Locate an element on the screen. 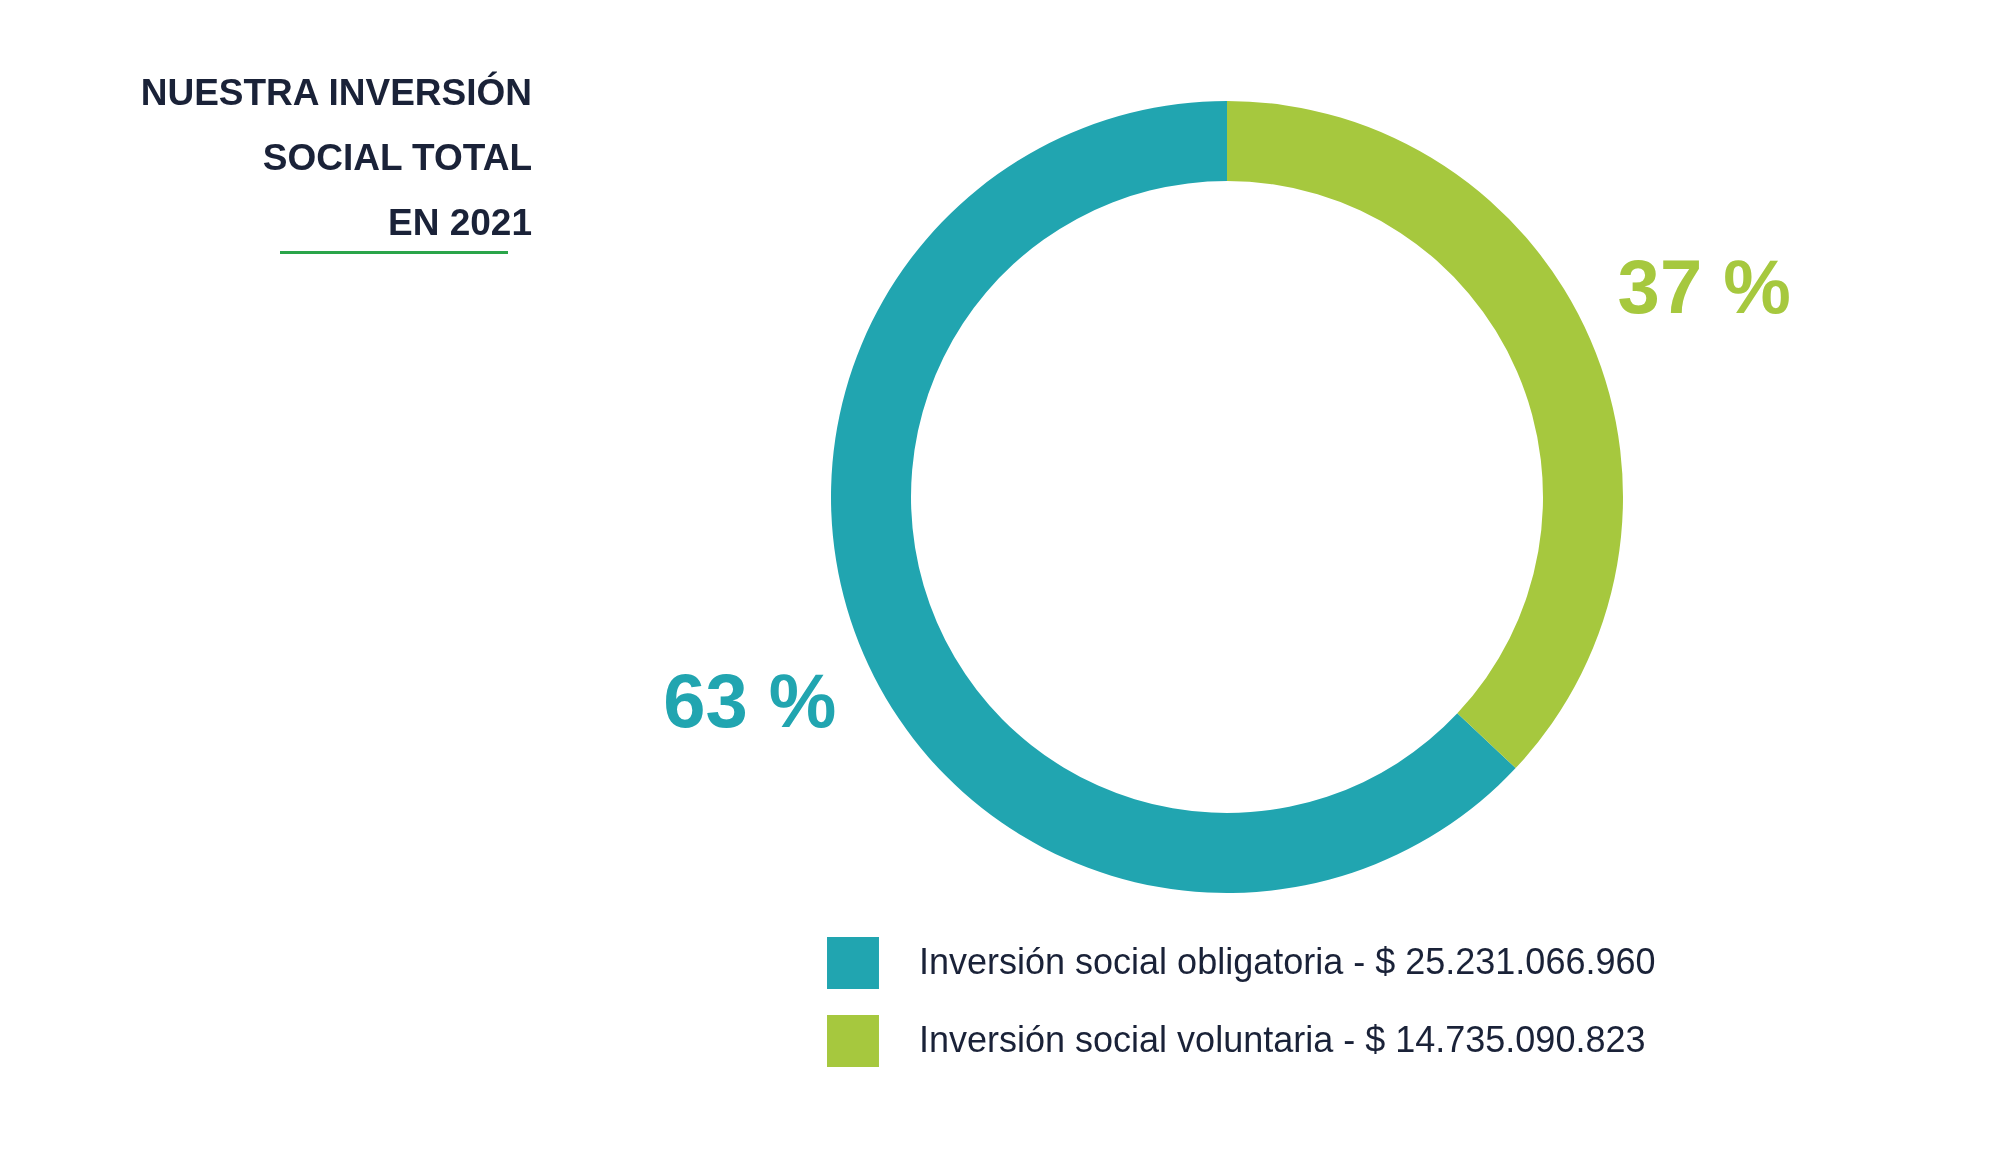  data-label: 63 % is located at coordinates (750, 700).